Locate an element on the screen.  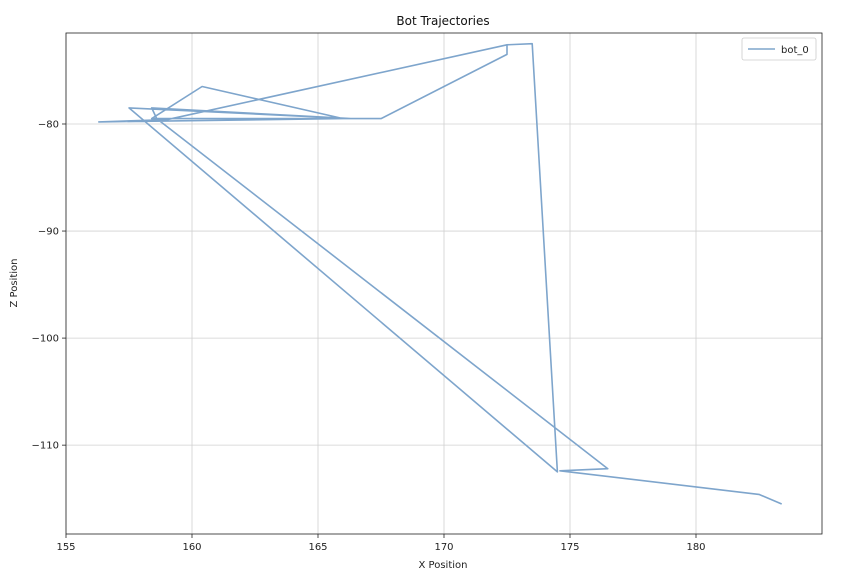
chart-title: Bot Trajectories is located at coordinates (442, 21).